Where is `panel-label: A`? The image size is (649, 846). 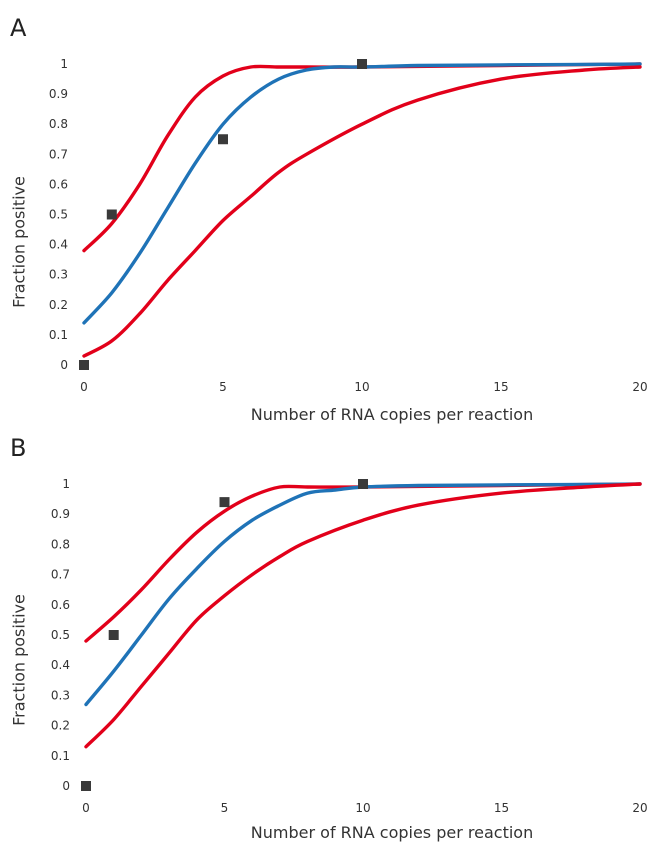 panel-label: A is located at coordinates (18, 28).